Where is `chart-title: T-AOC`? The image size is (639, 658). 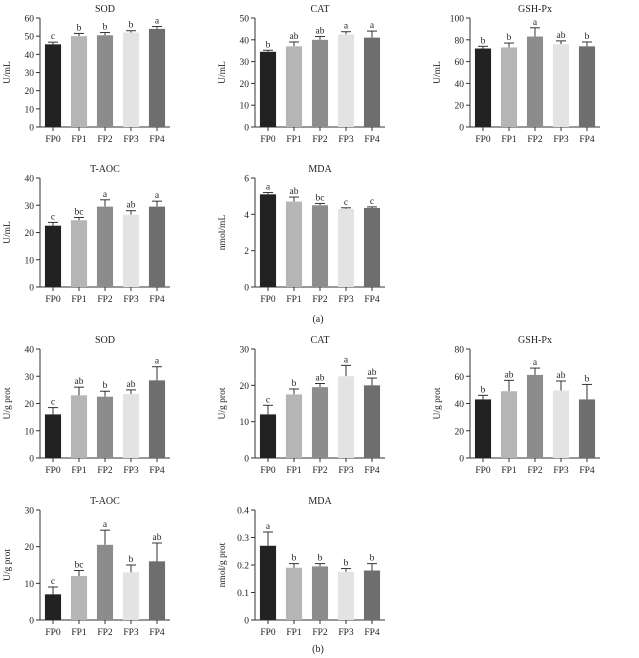 chart-title: T-AOC is located at coordinates (105, 501).